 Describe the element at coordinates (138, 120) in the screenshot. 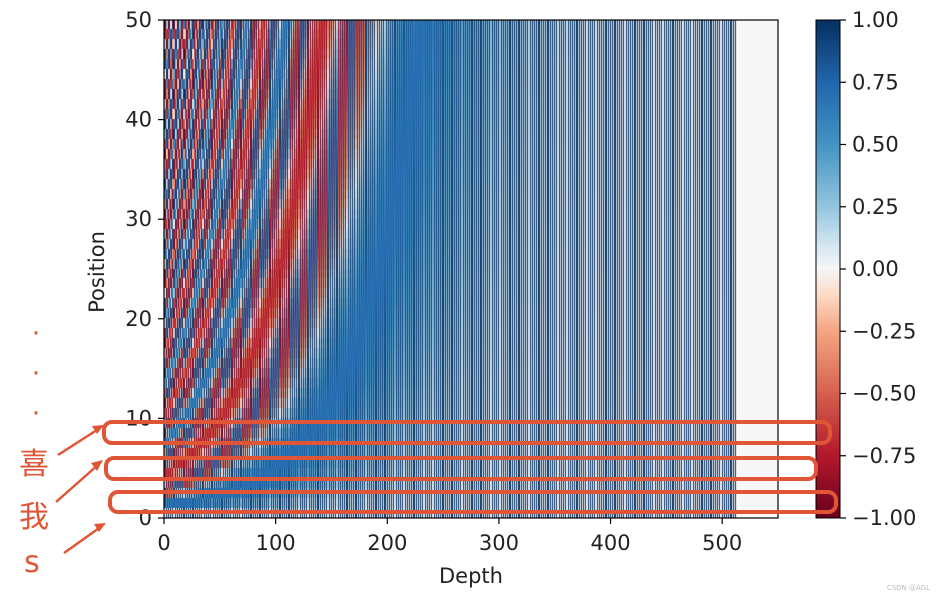

I see `y-tick-label: 40` at that location.